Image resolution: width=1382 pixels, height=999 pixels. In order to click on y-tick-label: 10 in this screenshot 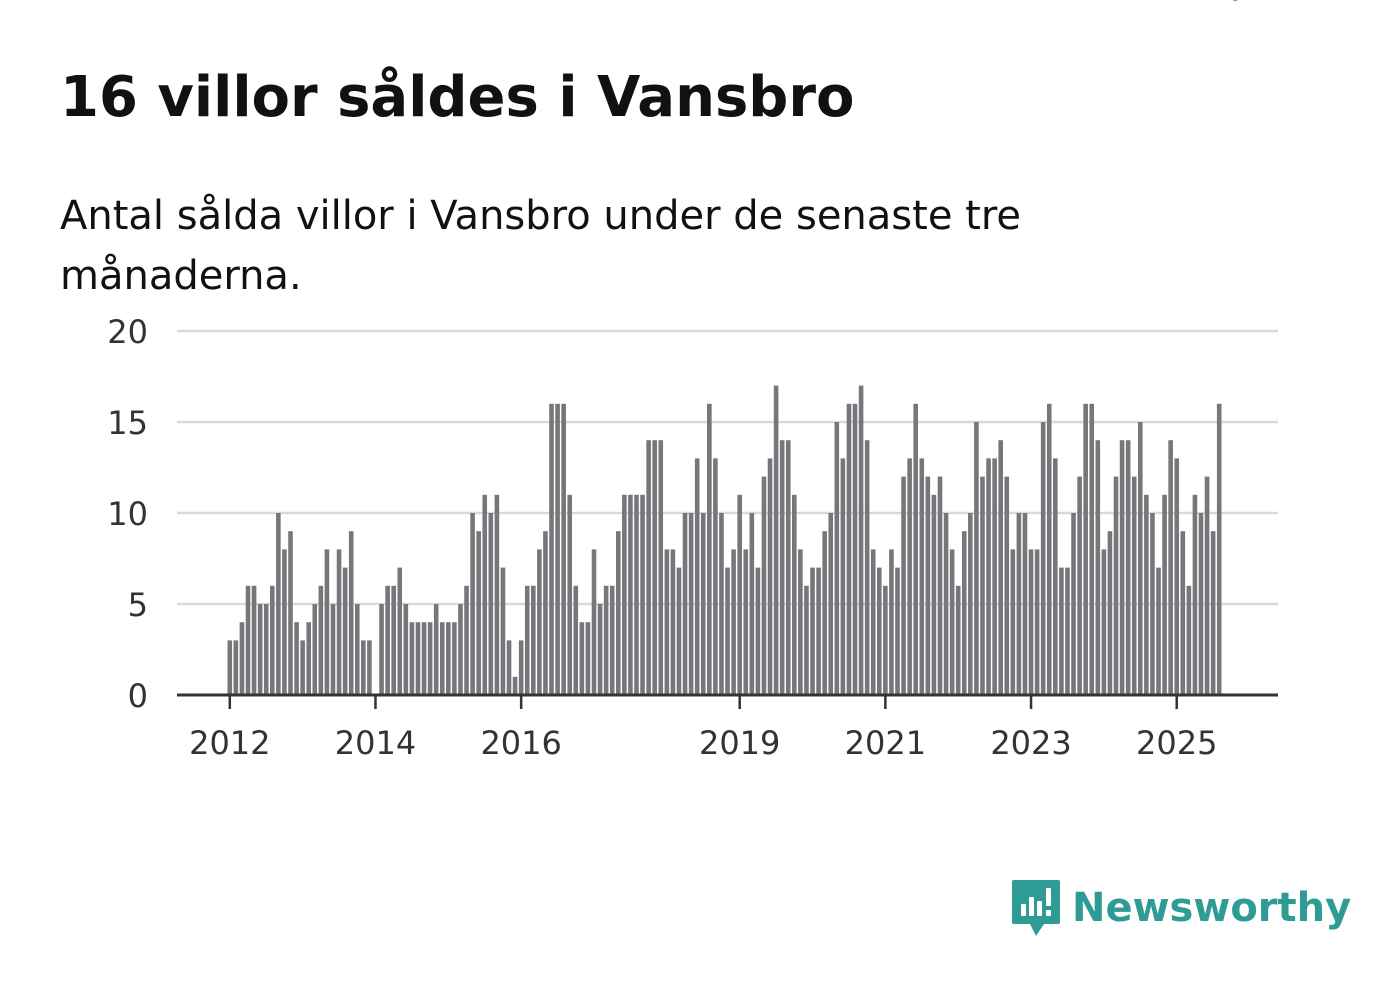, I will do `click(127, 514)`.